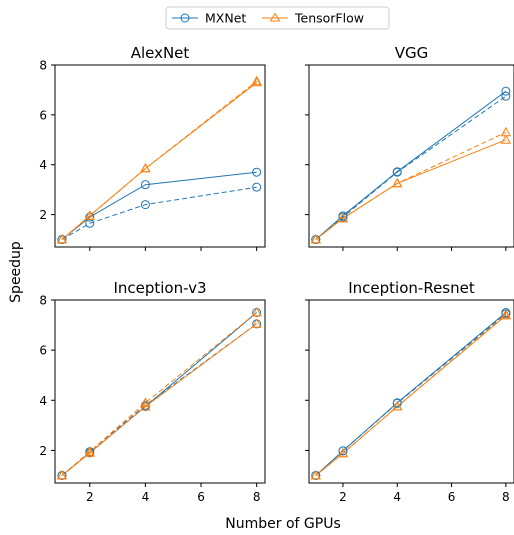 This screenshot has height=535, width=514. Describe the element at coordinates (43, 165) in the screenshot. I see `alexnet-ytick-label-4: 4` at that location.